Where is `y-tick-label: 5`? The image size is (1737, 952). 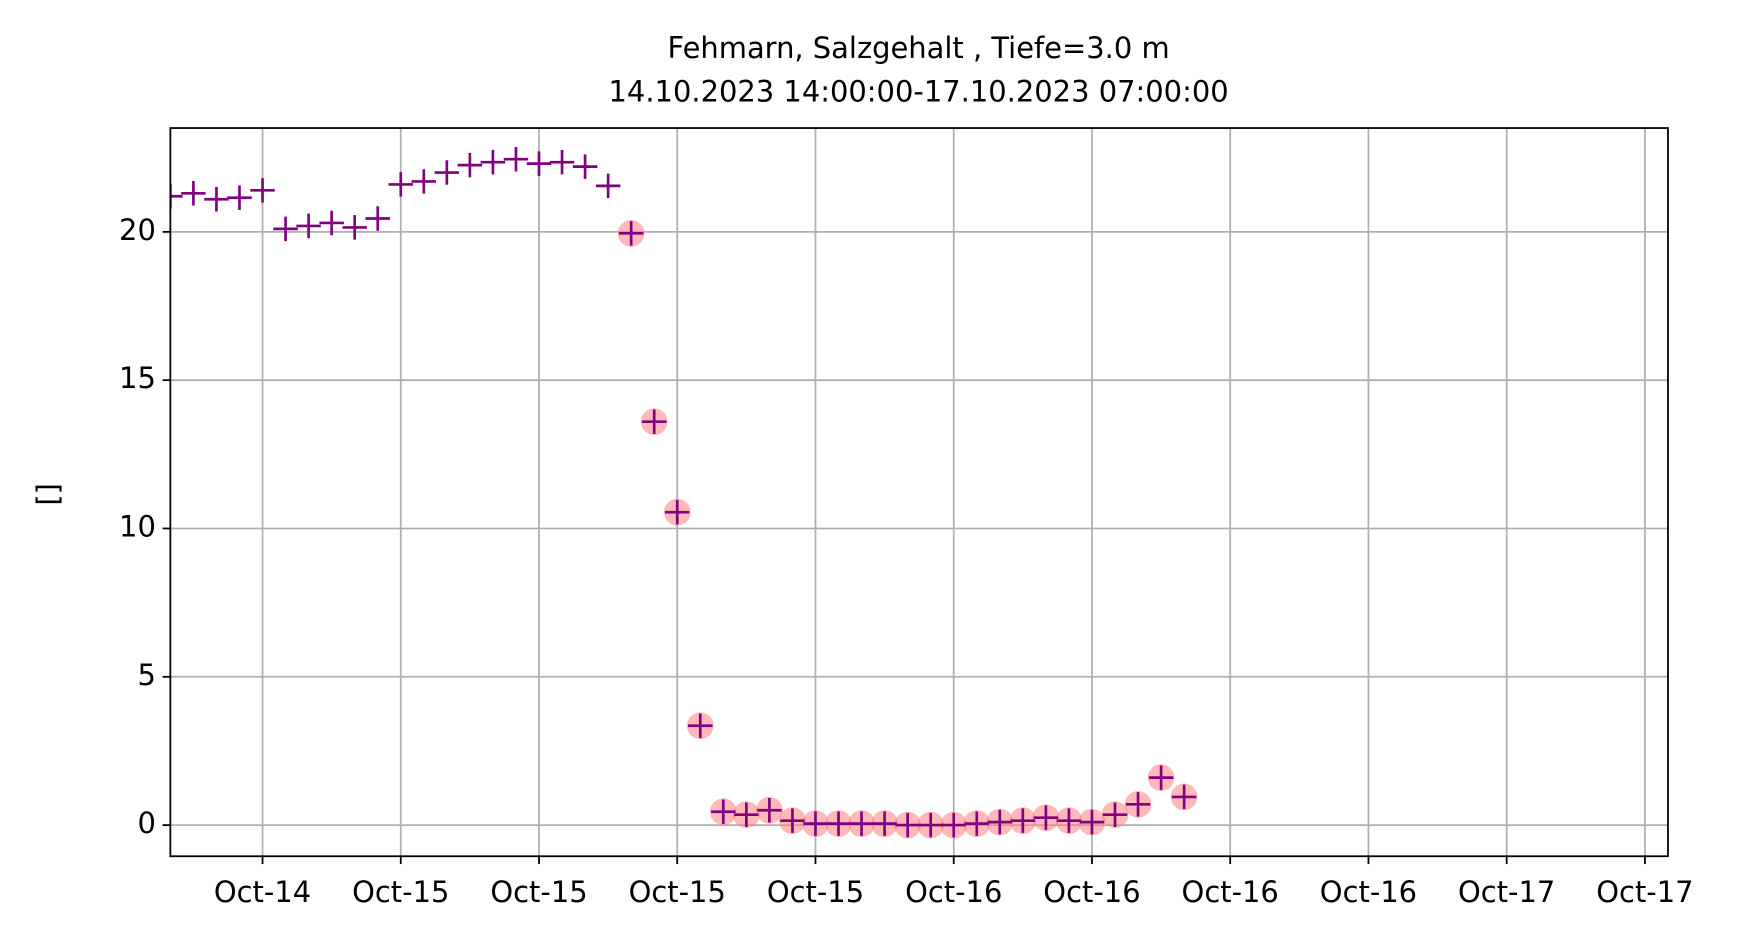 y-tick-label: 5 is located at coordinates (146, 675).